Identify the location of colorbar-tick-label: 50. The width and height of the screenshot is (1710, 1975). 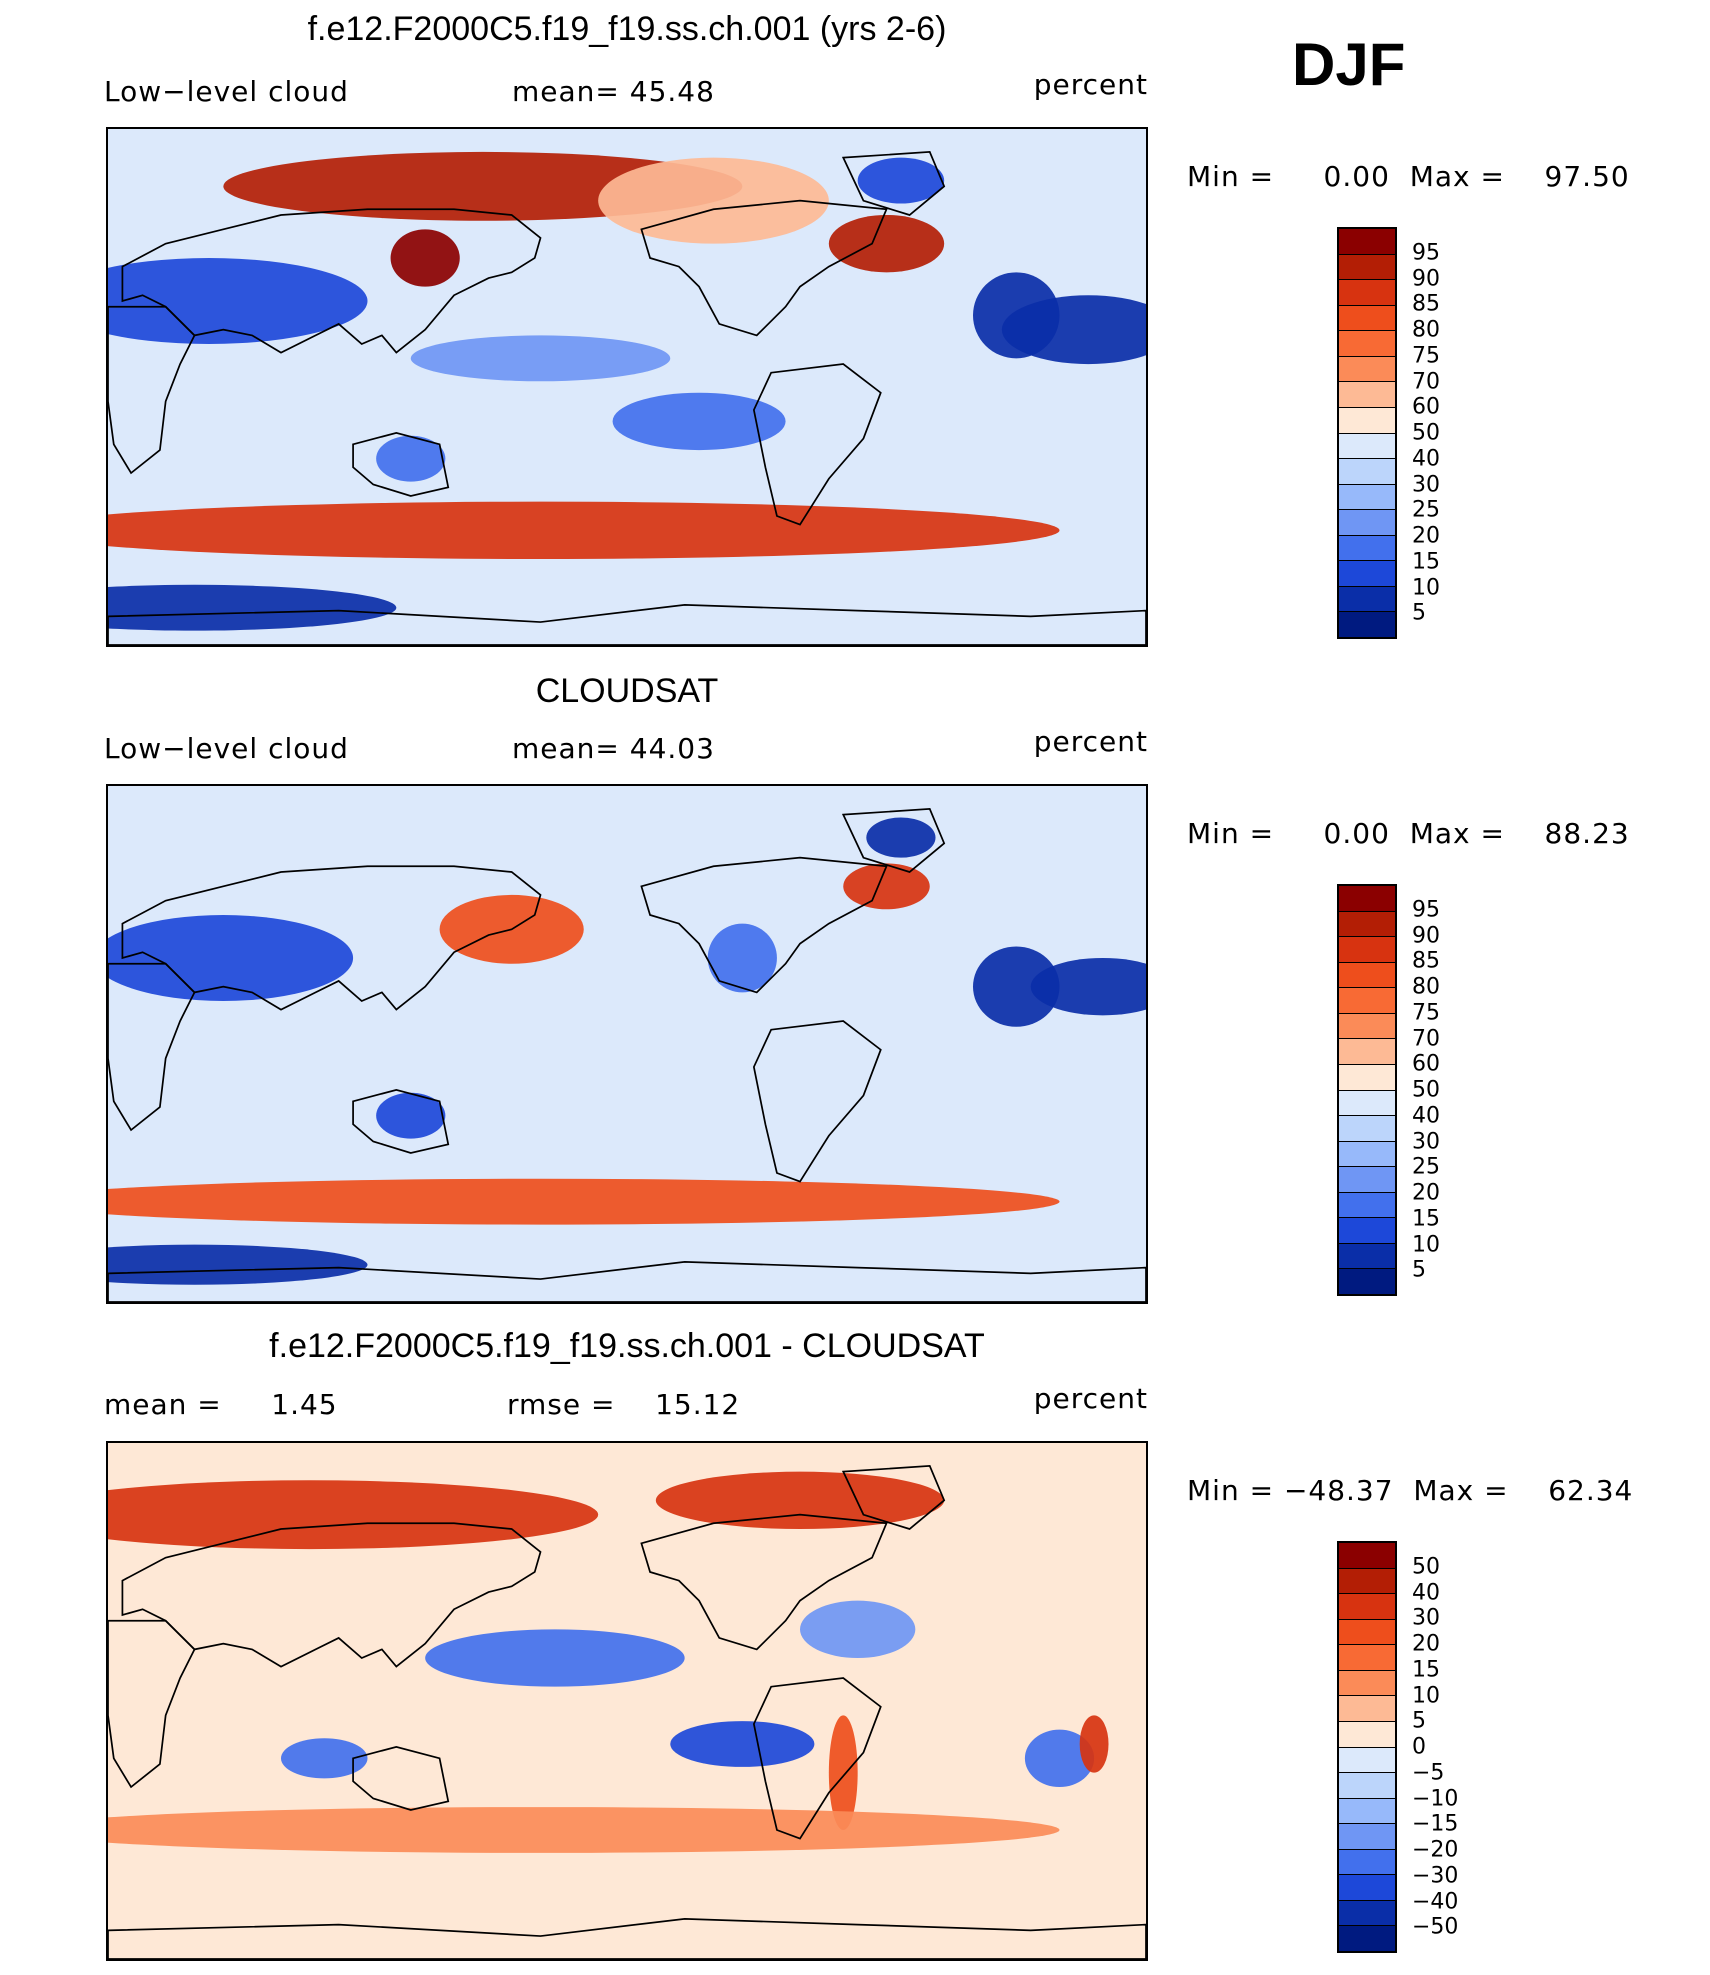
(1426, 433).